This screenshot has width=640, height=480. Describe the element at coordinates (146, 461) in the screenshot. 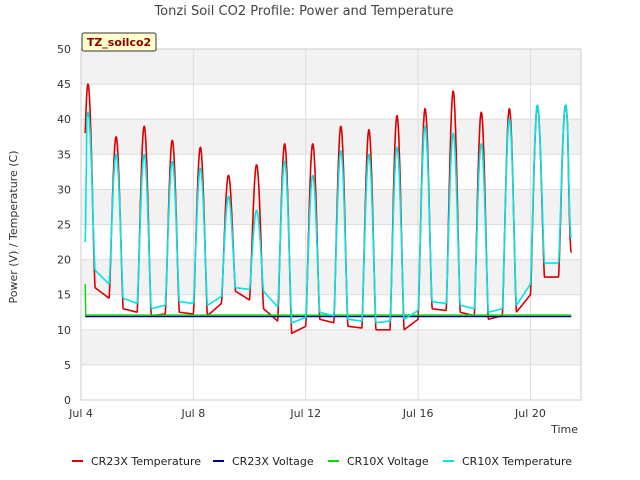

I see `legend-label: CR23X Temperature` at that location.